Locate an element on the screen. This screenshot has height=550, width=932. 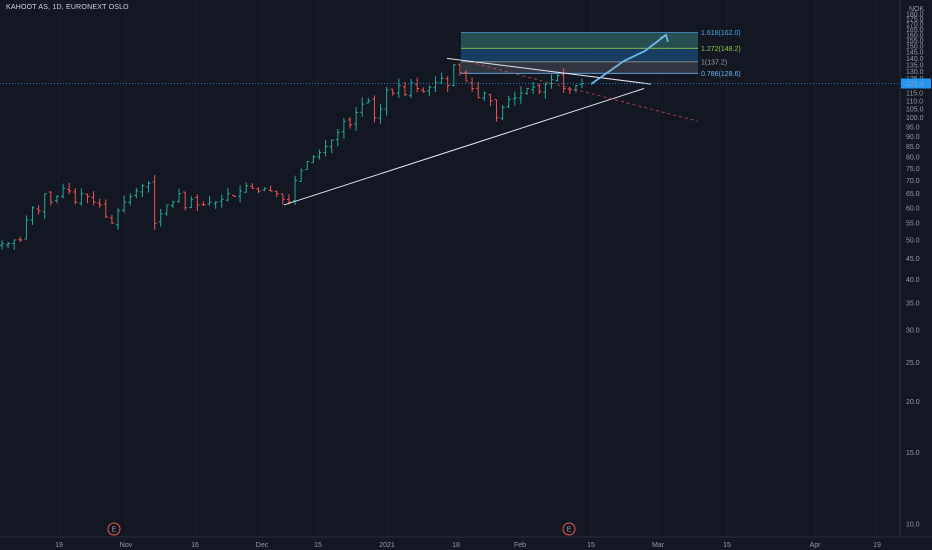
current-price-badge is located at coordinates (916, 83).